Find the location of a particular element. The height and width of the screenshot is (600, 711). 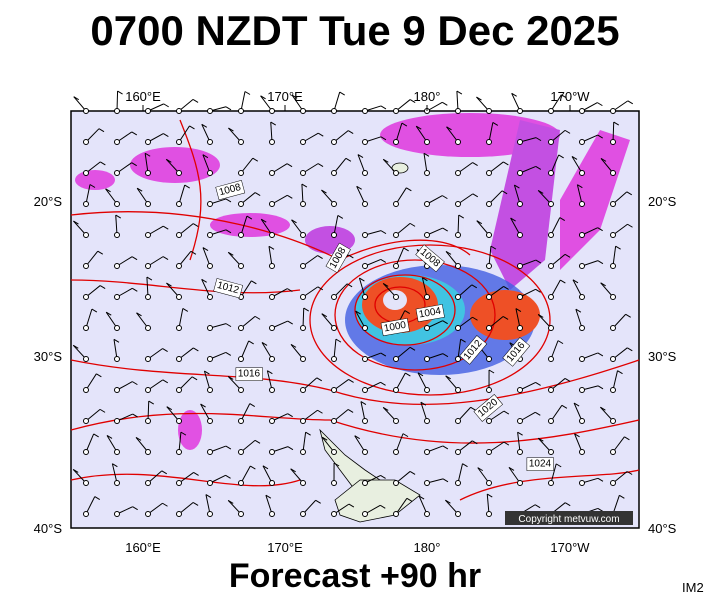

longitude-label: 160°E is located at coordinates (143, 547).